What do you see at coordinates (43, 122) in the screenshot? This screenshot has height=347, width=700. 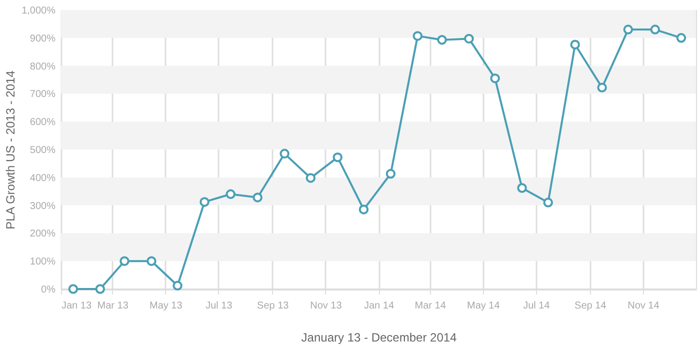 I see `y-tick-label: 600%` at bounding box center [43, 122].